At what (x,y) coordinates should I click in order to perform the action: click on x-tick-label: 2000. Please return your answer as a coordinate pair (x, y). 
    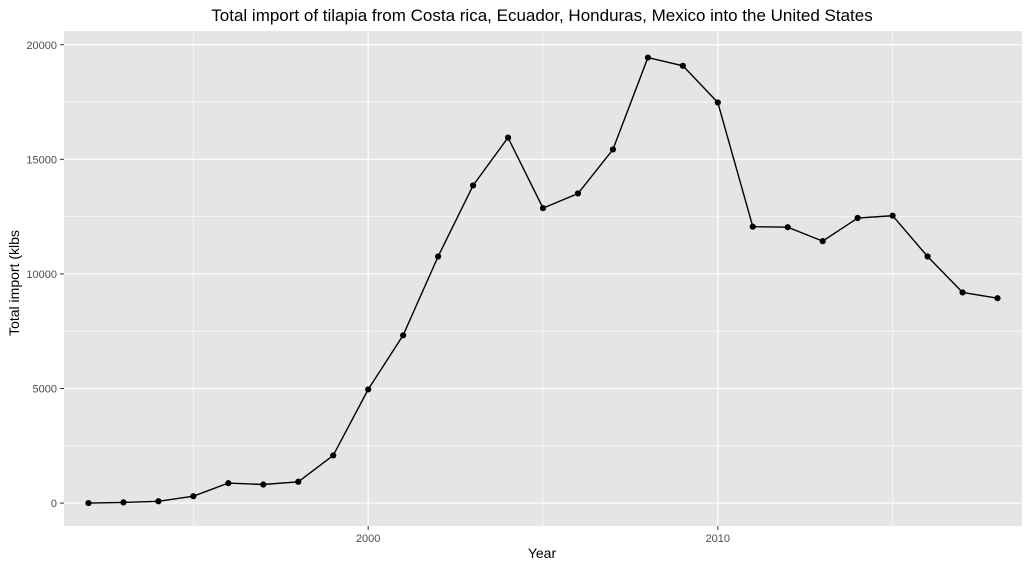
    Looking at the image, I should click on (368, 539).